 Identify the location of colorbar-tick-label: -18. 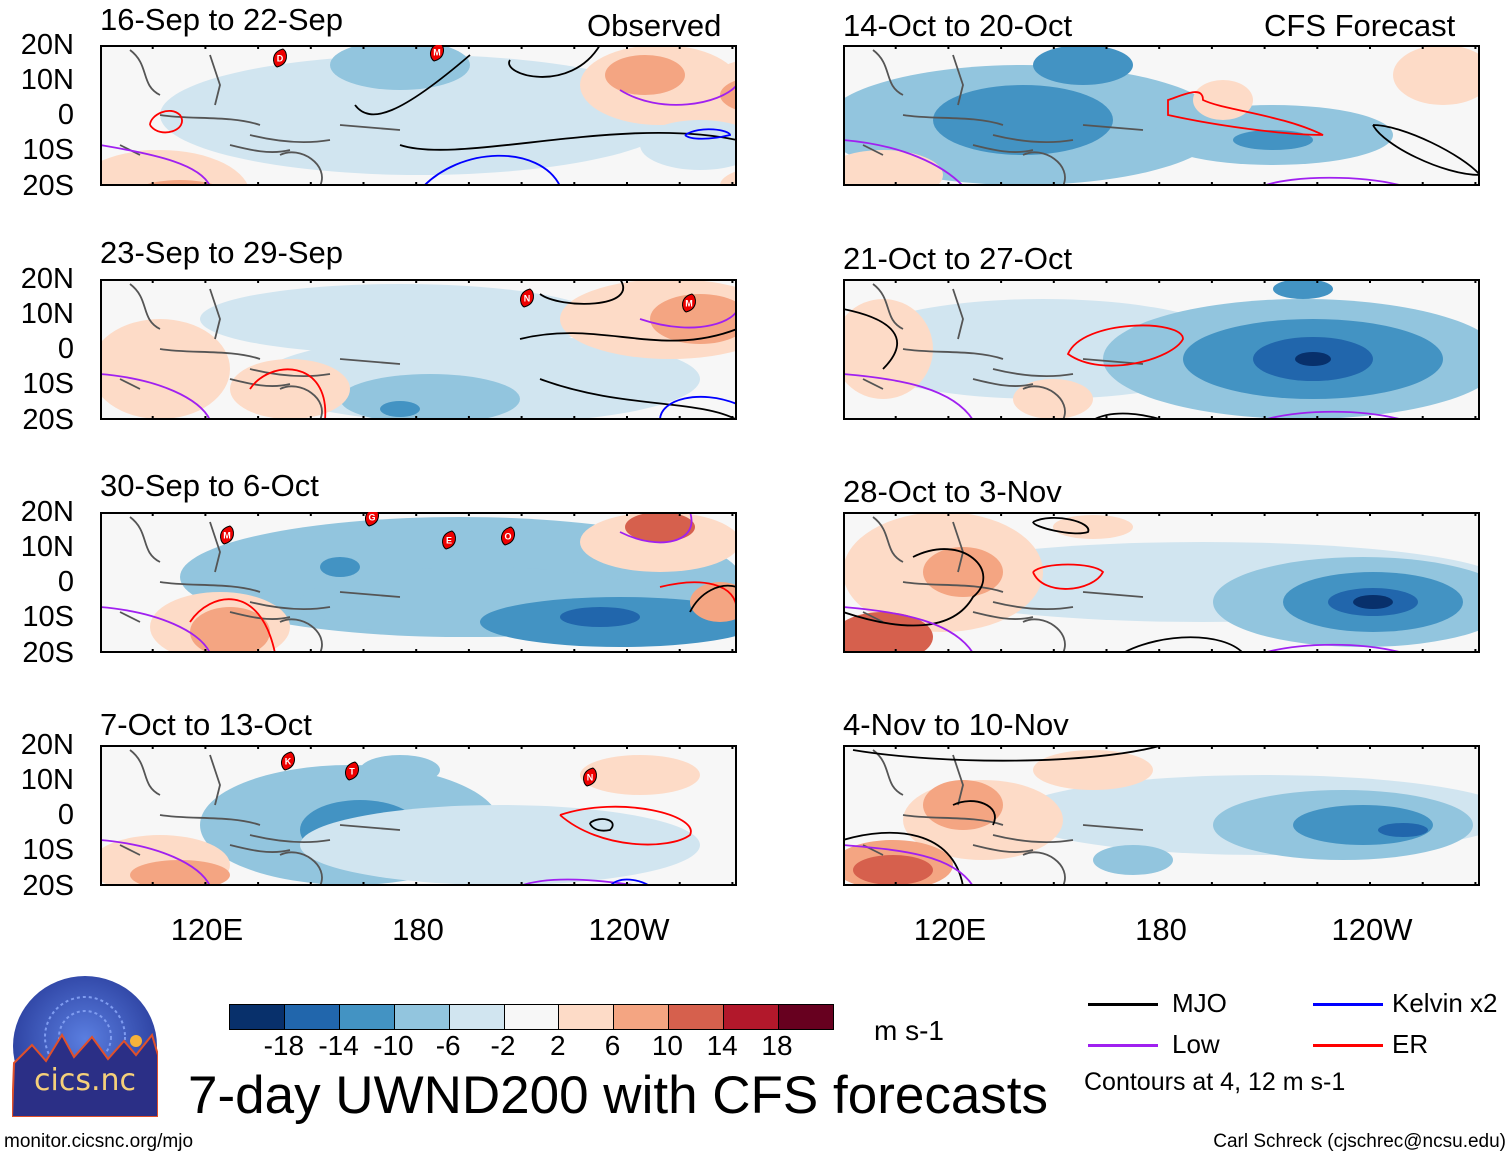
(284, 1045).